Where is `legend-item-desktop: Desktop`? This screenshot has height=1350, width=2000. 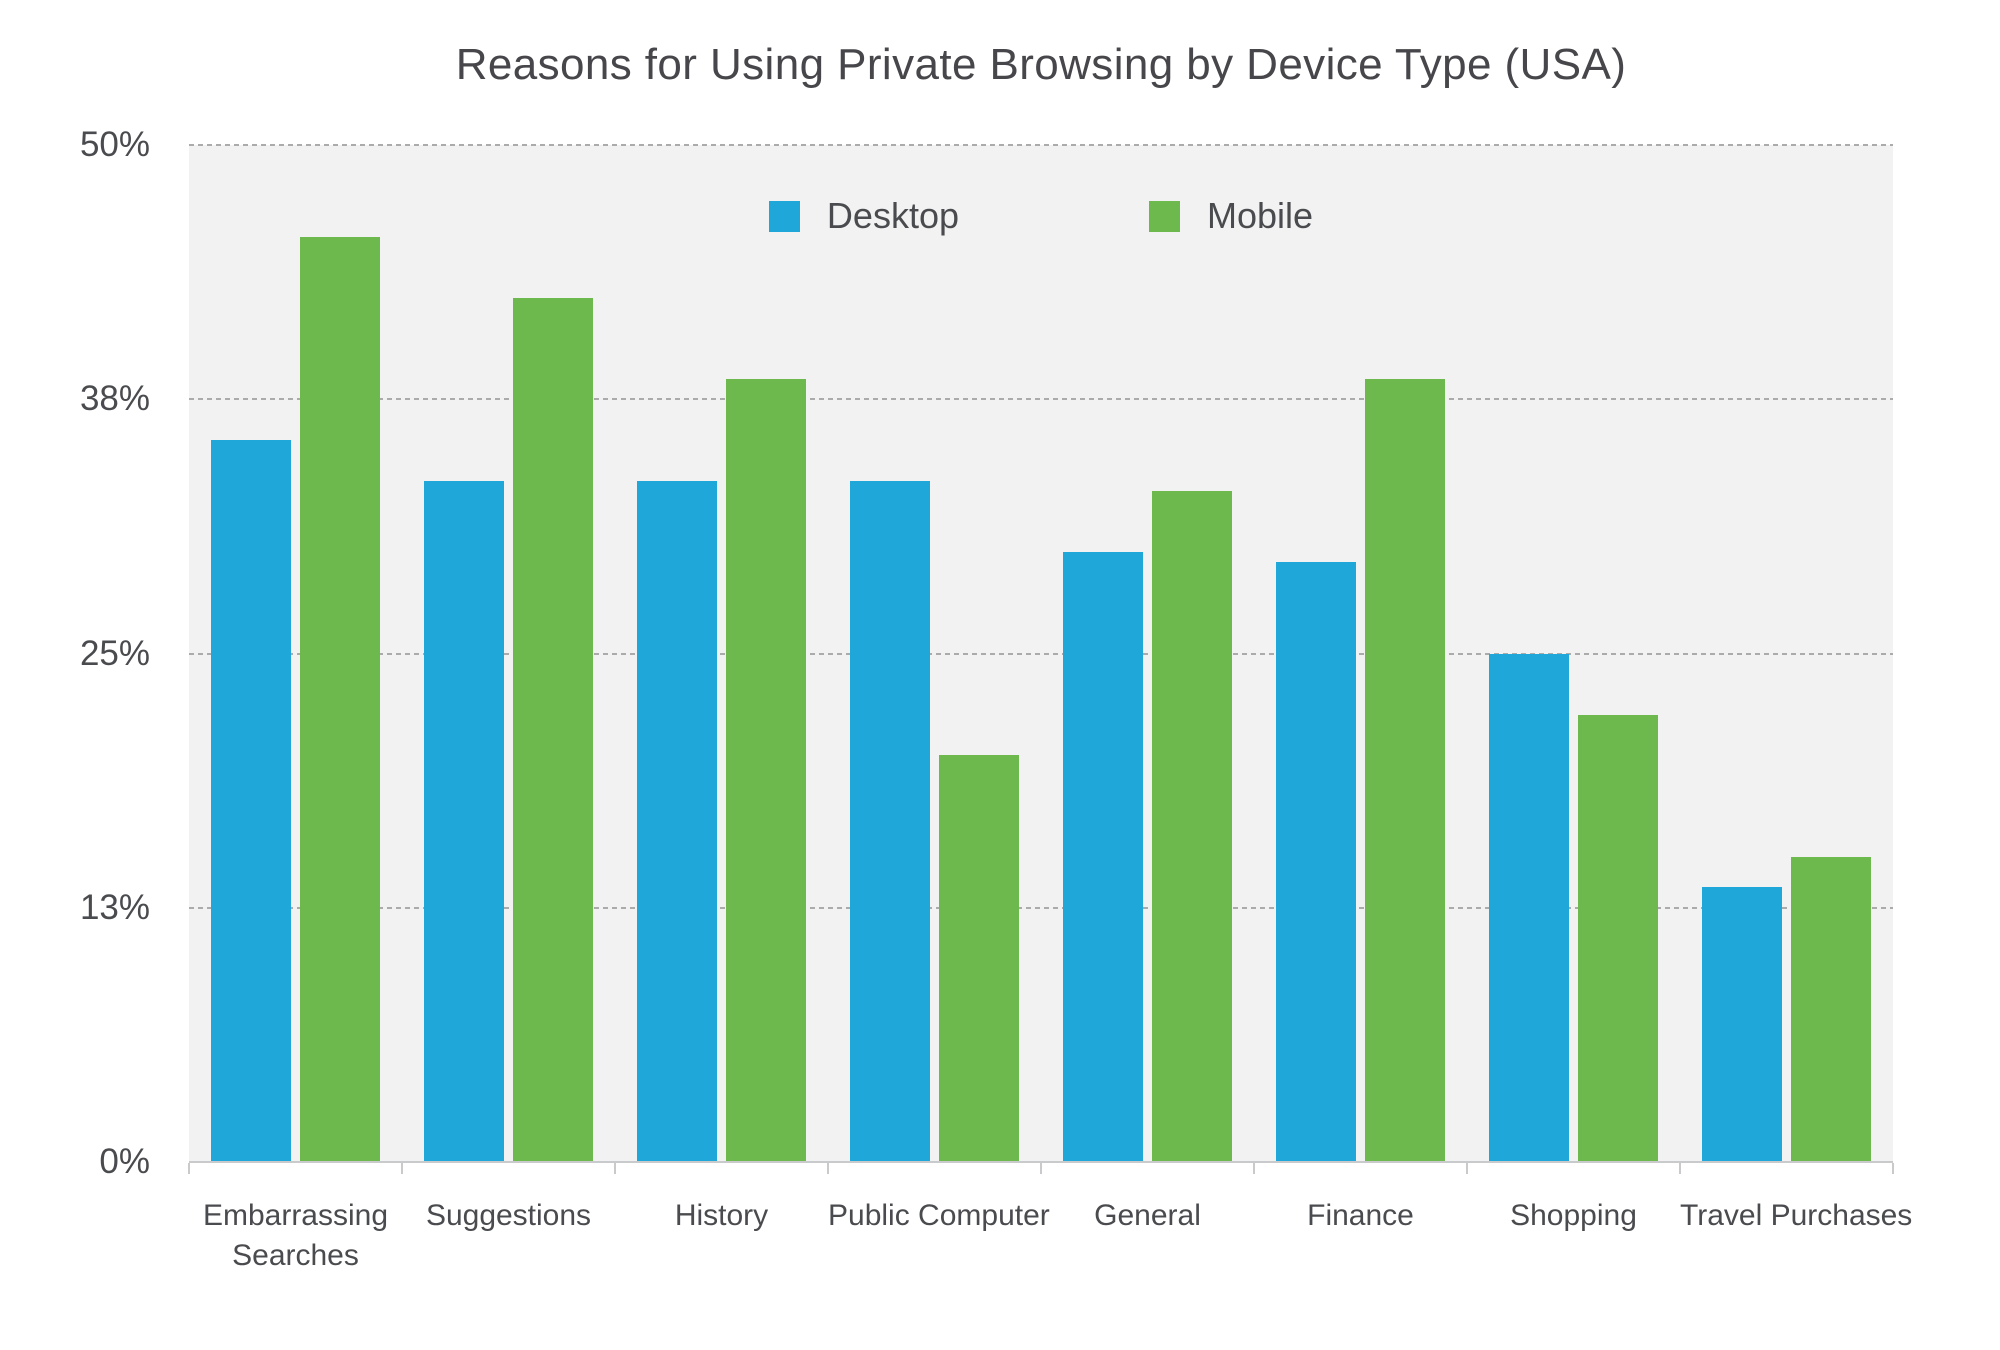 legend-item-desktop: Desktop is located at coordinates (863, 216).